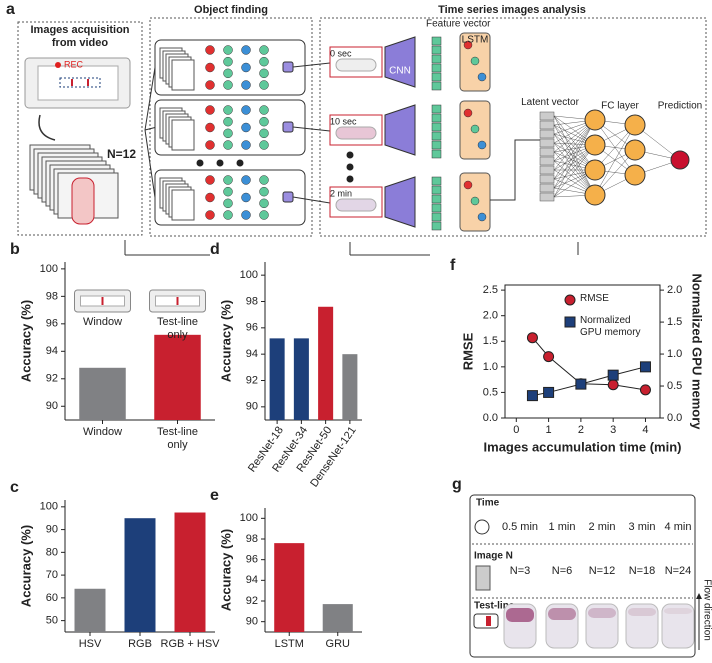 The height and width of the screenshot is (663, 712). I want to click on cell: 2 min, so click(602, 527).